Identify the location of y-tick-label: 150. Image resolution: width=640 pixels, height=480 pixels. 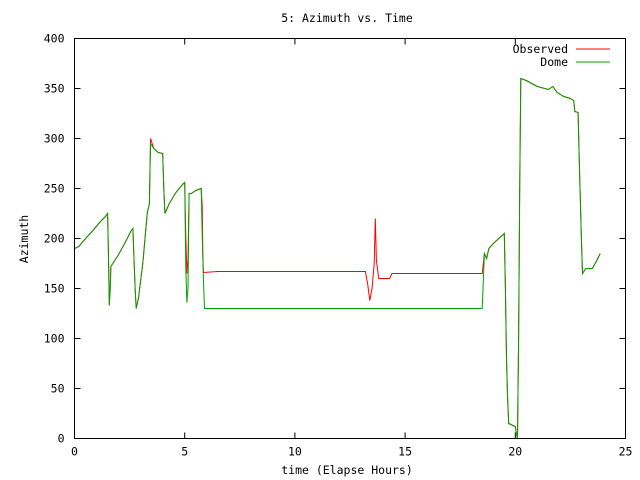
(54, 289).